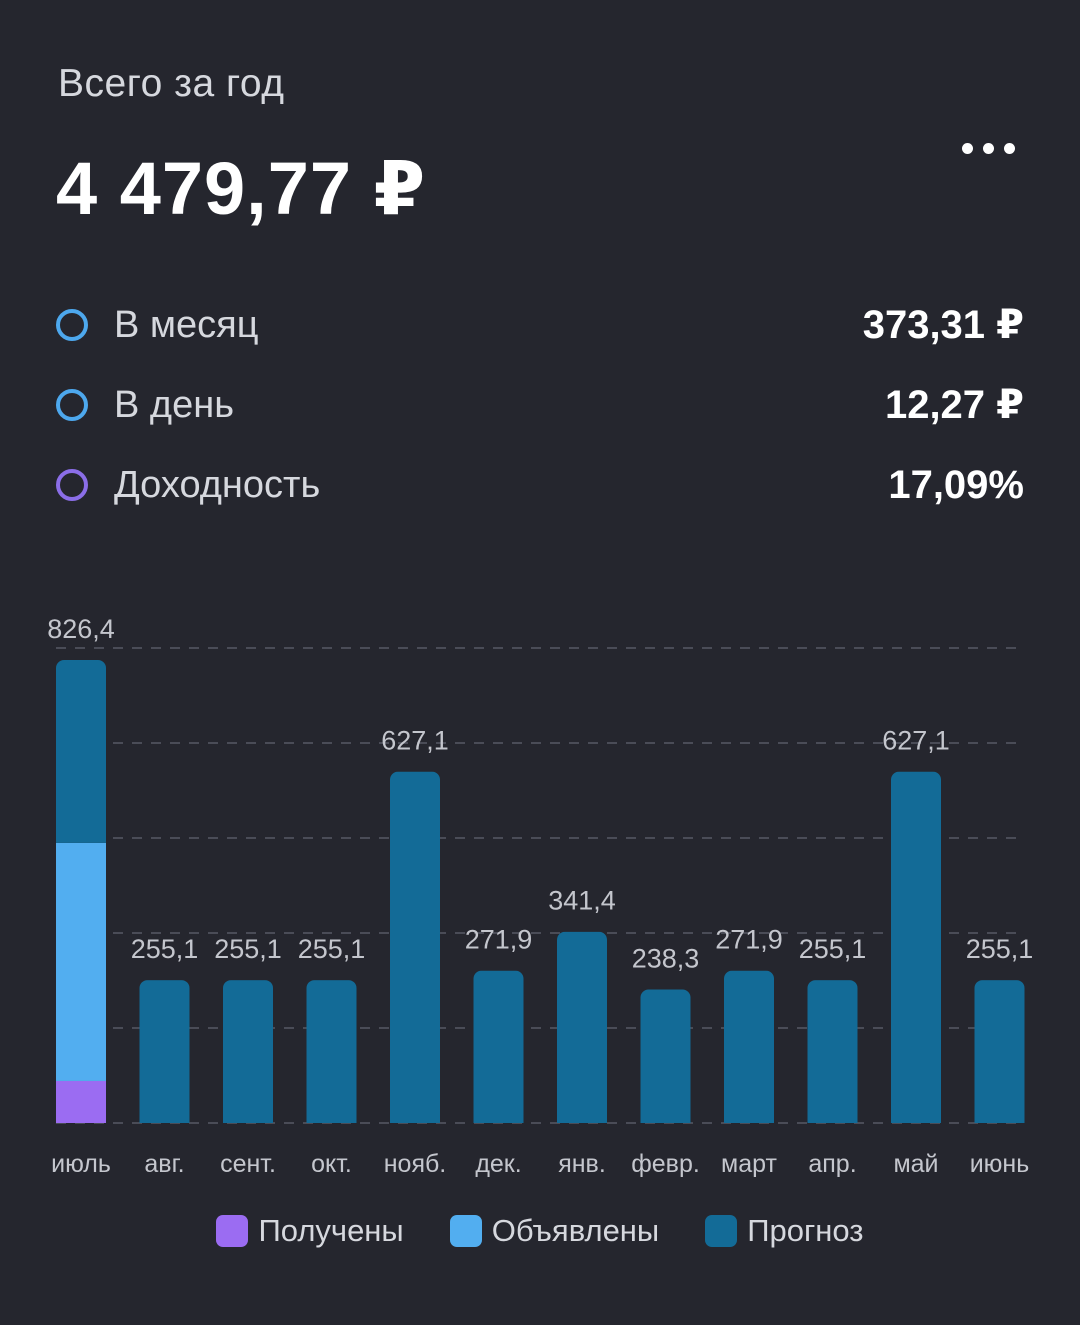  I want to click on x-tick-label: авг., so click(164, 1164).